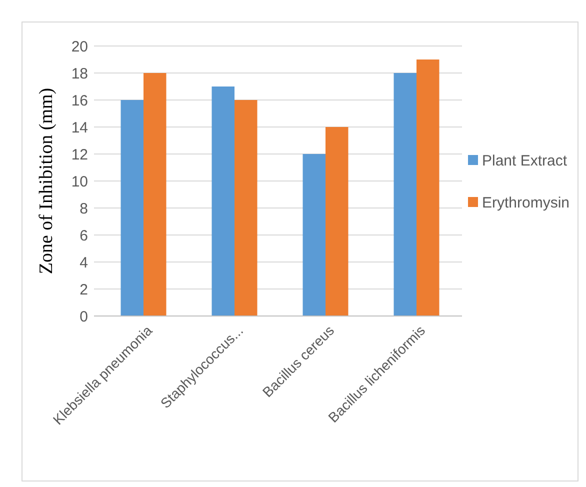  I want to click on y-tick-label: 6, so click(84, 235).